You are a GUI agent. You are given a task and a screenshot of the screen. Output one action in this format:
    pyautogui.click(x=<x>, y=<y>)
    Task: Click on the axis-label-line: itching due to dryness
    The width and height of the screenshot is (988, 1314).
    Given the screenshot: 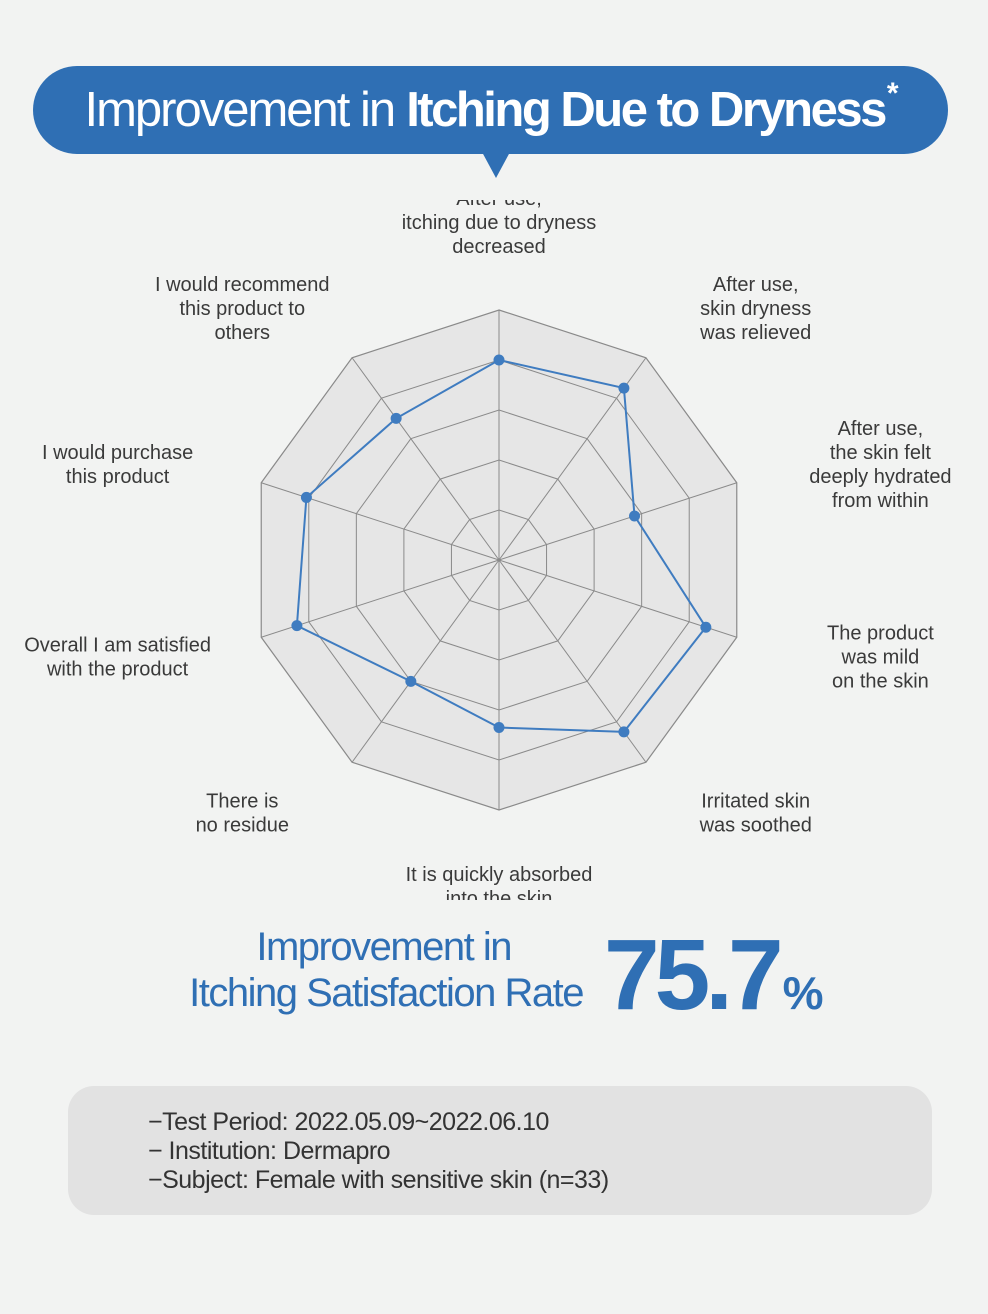 What is the action you would take?
    pyautogui.click(x=499, y=223)
    